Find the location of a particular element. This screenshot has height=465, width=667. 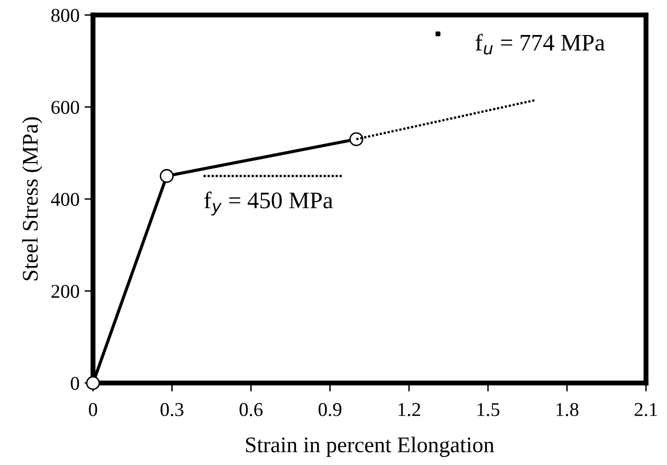

x-tick-label: 2.1 is located at coordinates (645, 409).